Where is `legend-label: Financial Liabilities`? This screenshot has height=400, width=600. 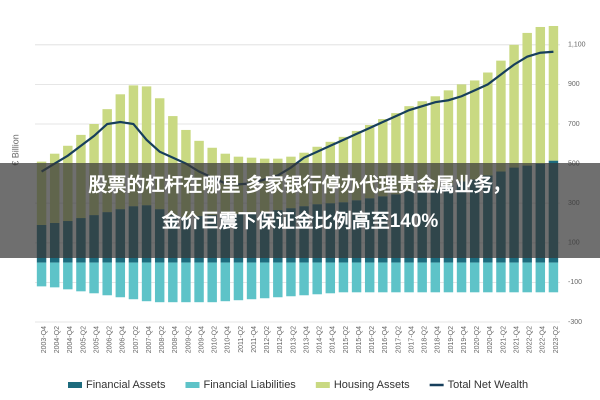 legend-label: Financial Liabilities is located at coordinates (249, 385).